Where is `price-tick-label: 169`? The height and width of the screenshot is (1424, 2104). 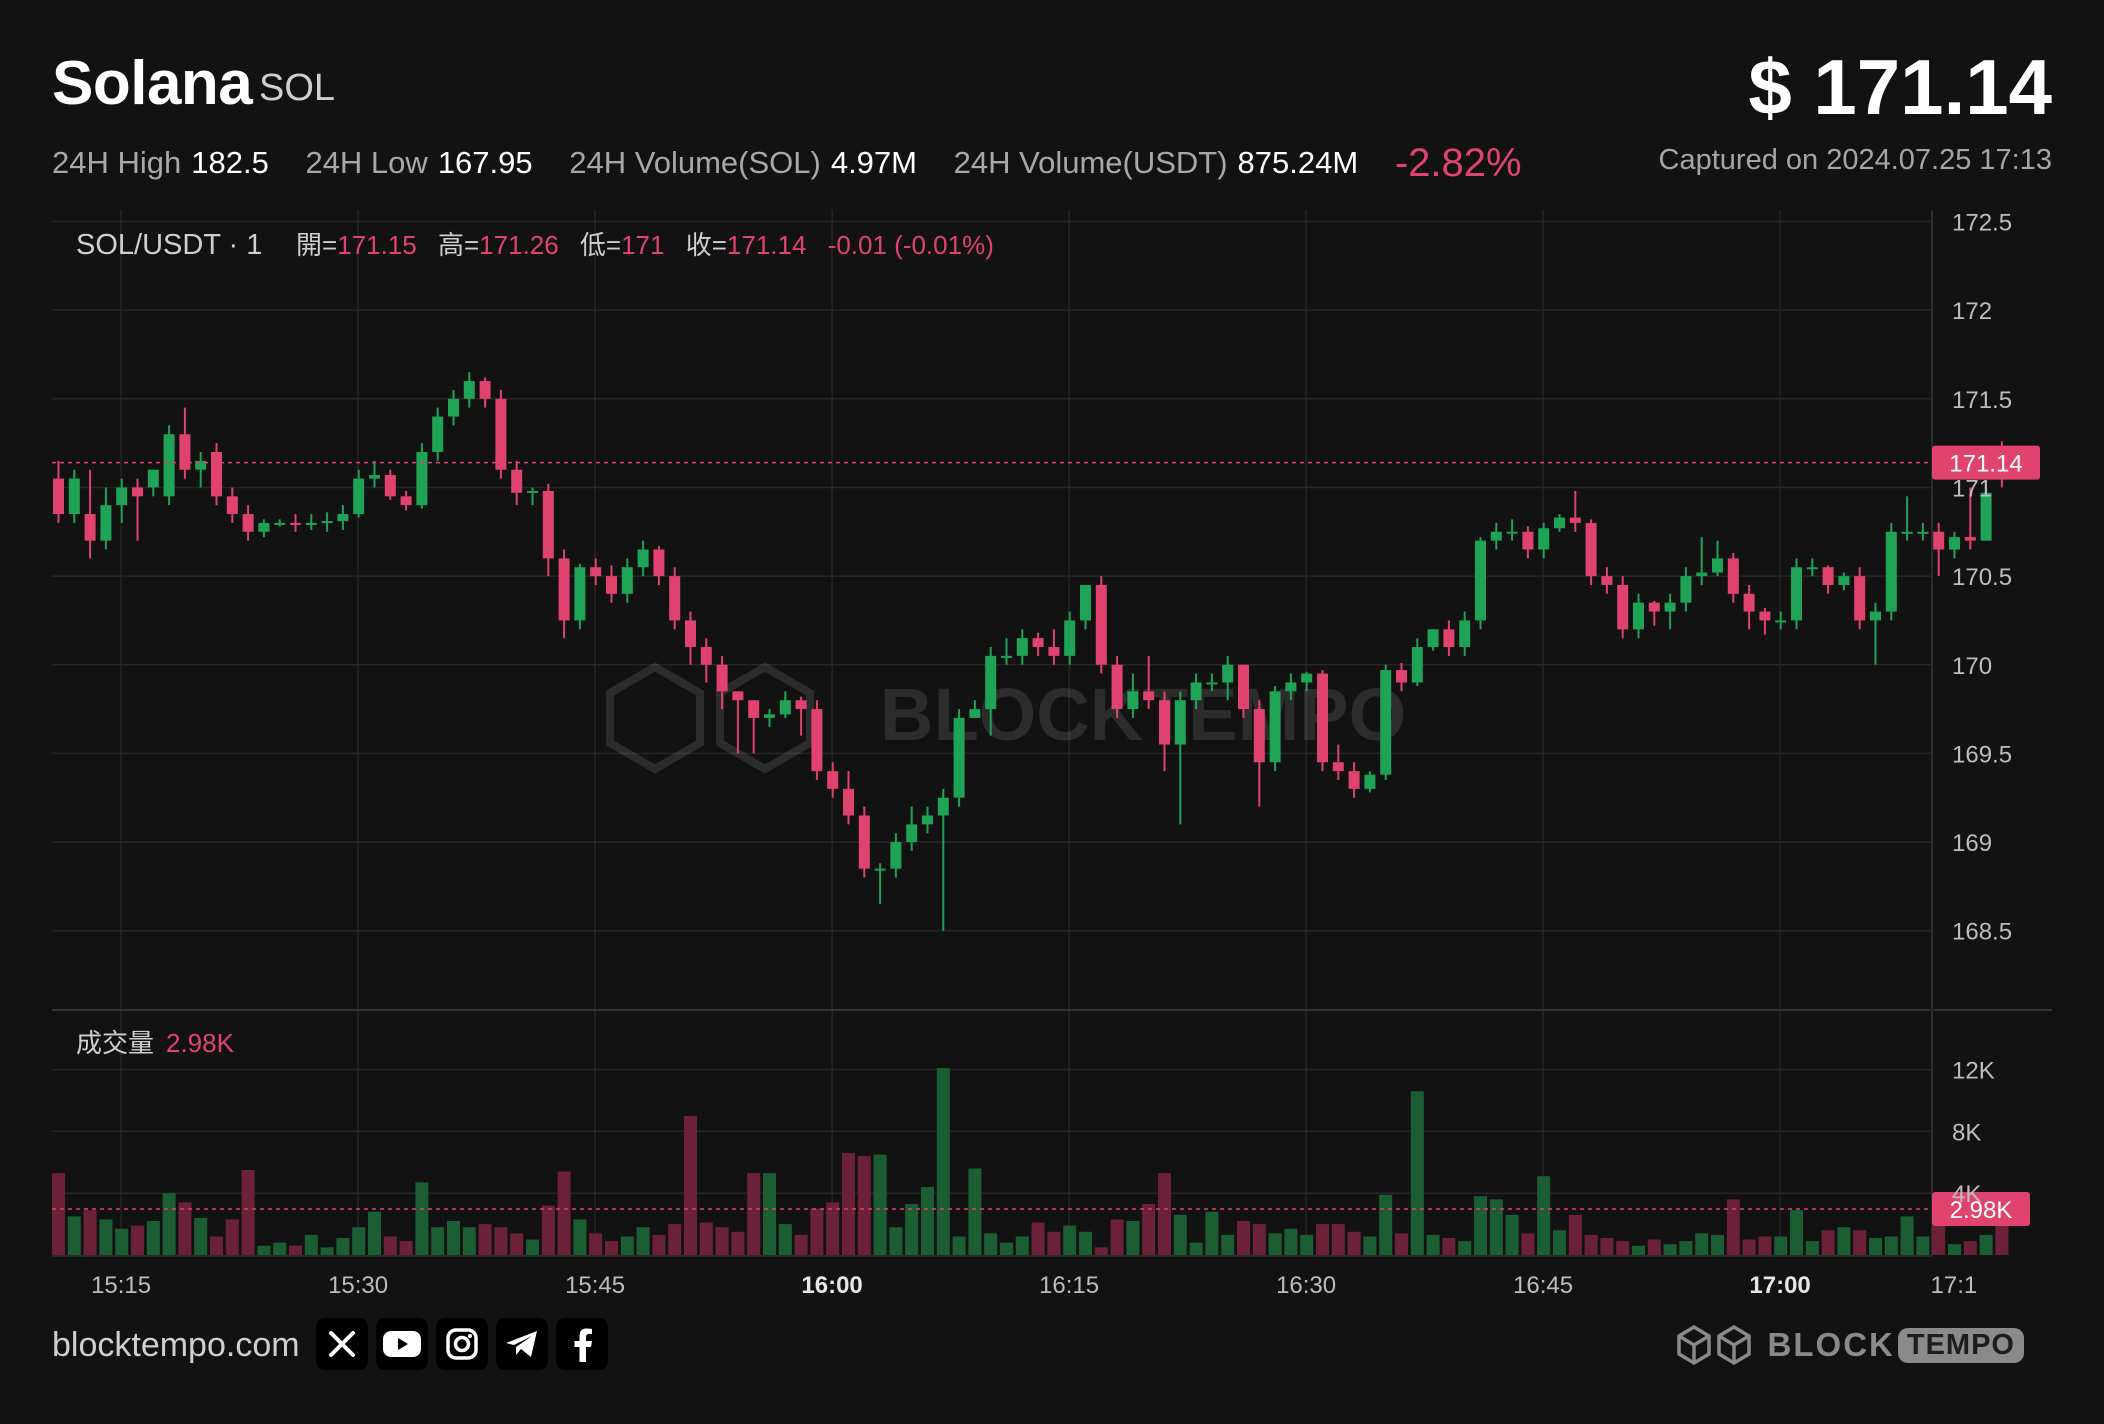
price-tick-label: 169 is located at coordinates (1972, 843).